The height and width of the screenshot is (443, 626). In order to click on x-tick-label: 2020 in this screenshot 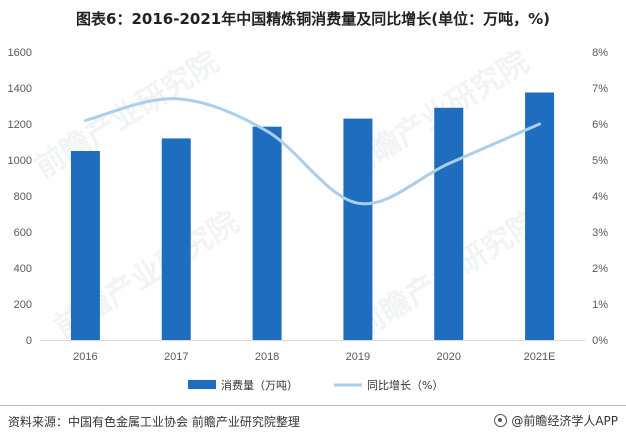, I will do `click(449, 357)`.